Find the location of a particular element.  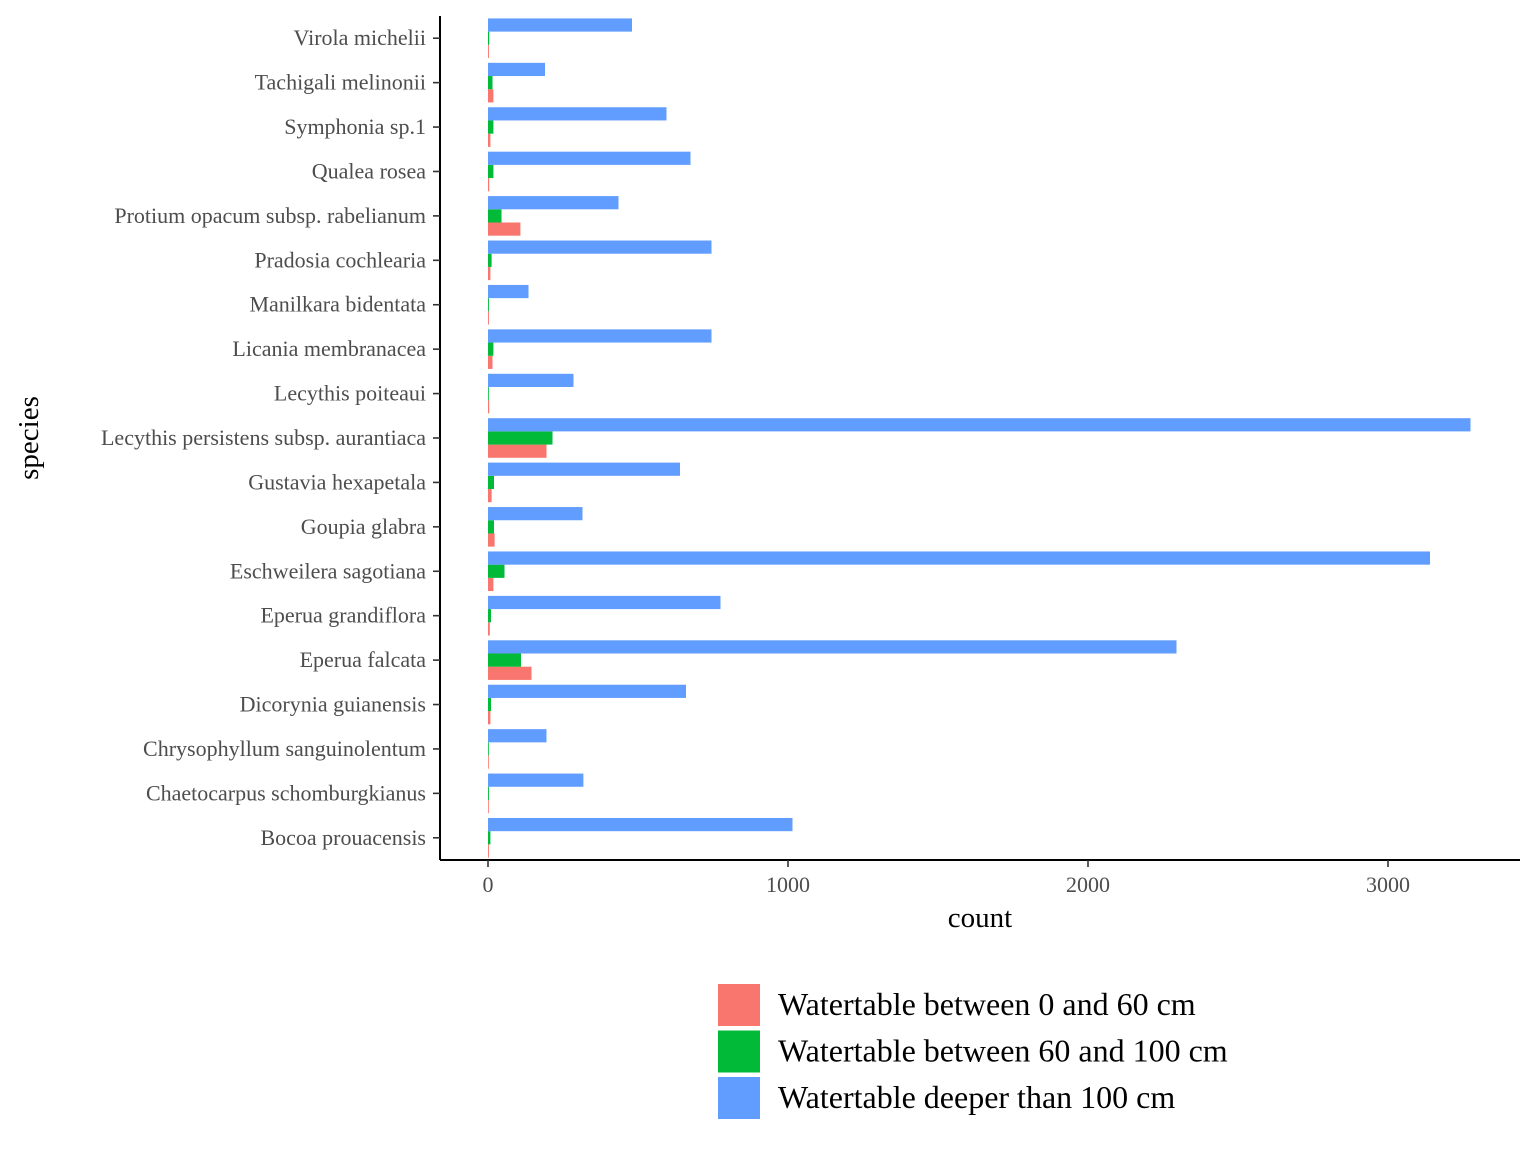

bar-manilkara-bidentata-s3 is located at coordinates (508, 291).